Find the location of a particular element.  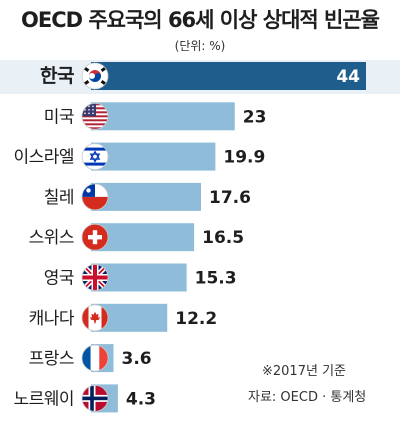

category-label: 스위스 is located at coordinates (51, 238).